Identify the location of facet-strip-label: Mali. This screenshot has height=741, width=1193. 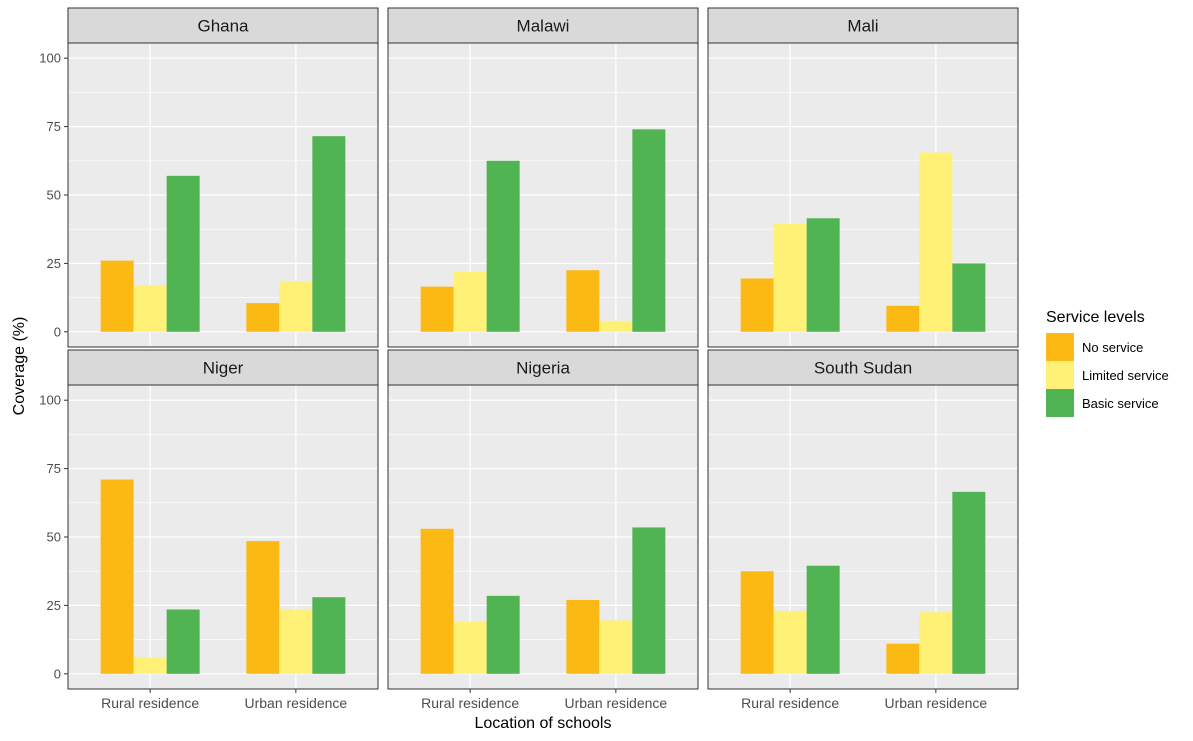
(862, 26).